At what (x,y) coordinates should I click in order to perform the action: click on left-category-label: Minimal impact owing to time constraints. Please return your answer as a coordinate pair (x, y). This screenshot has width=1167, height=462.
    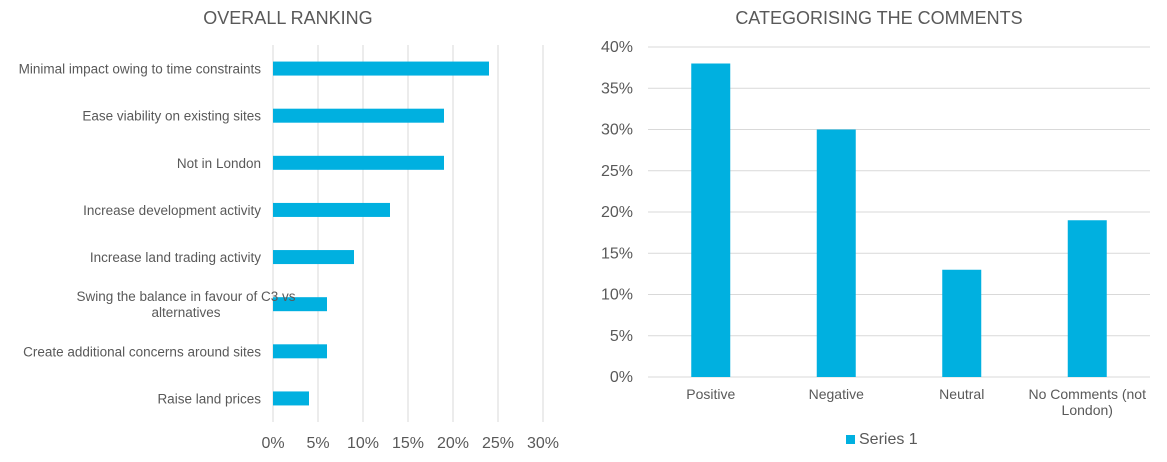
    Looking at the image, I should click on (140, 69).